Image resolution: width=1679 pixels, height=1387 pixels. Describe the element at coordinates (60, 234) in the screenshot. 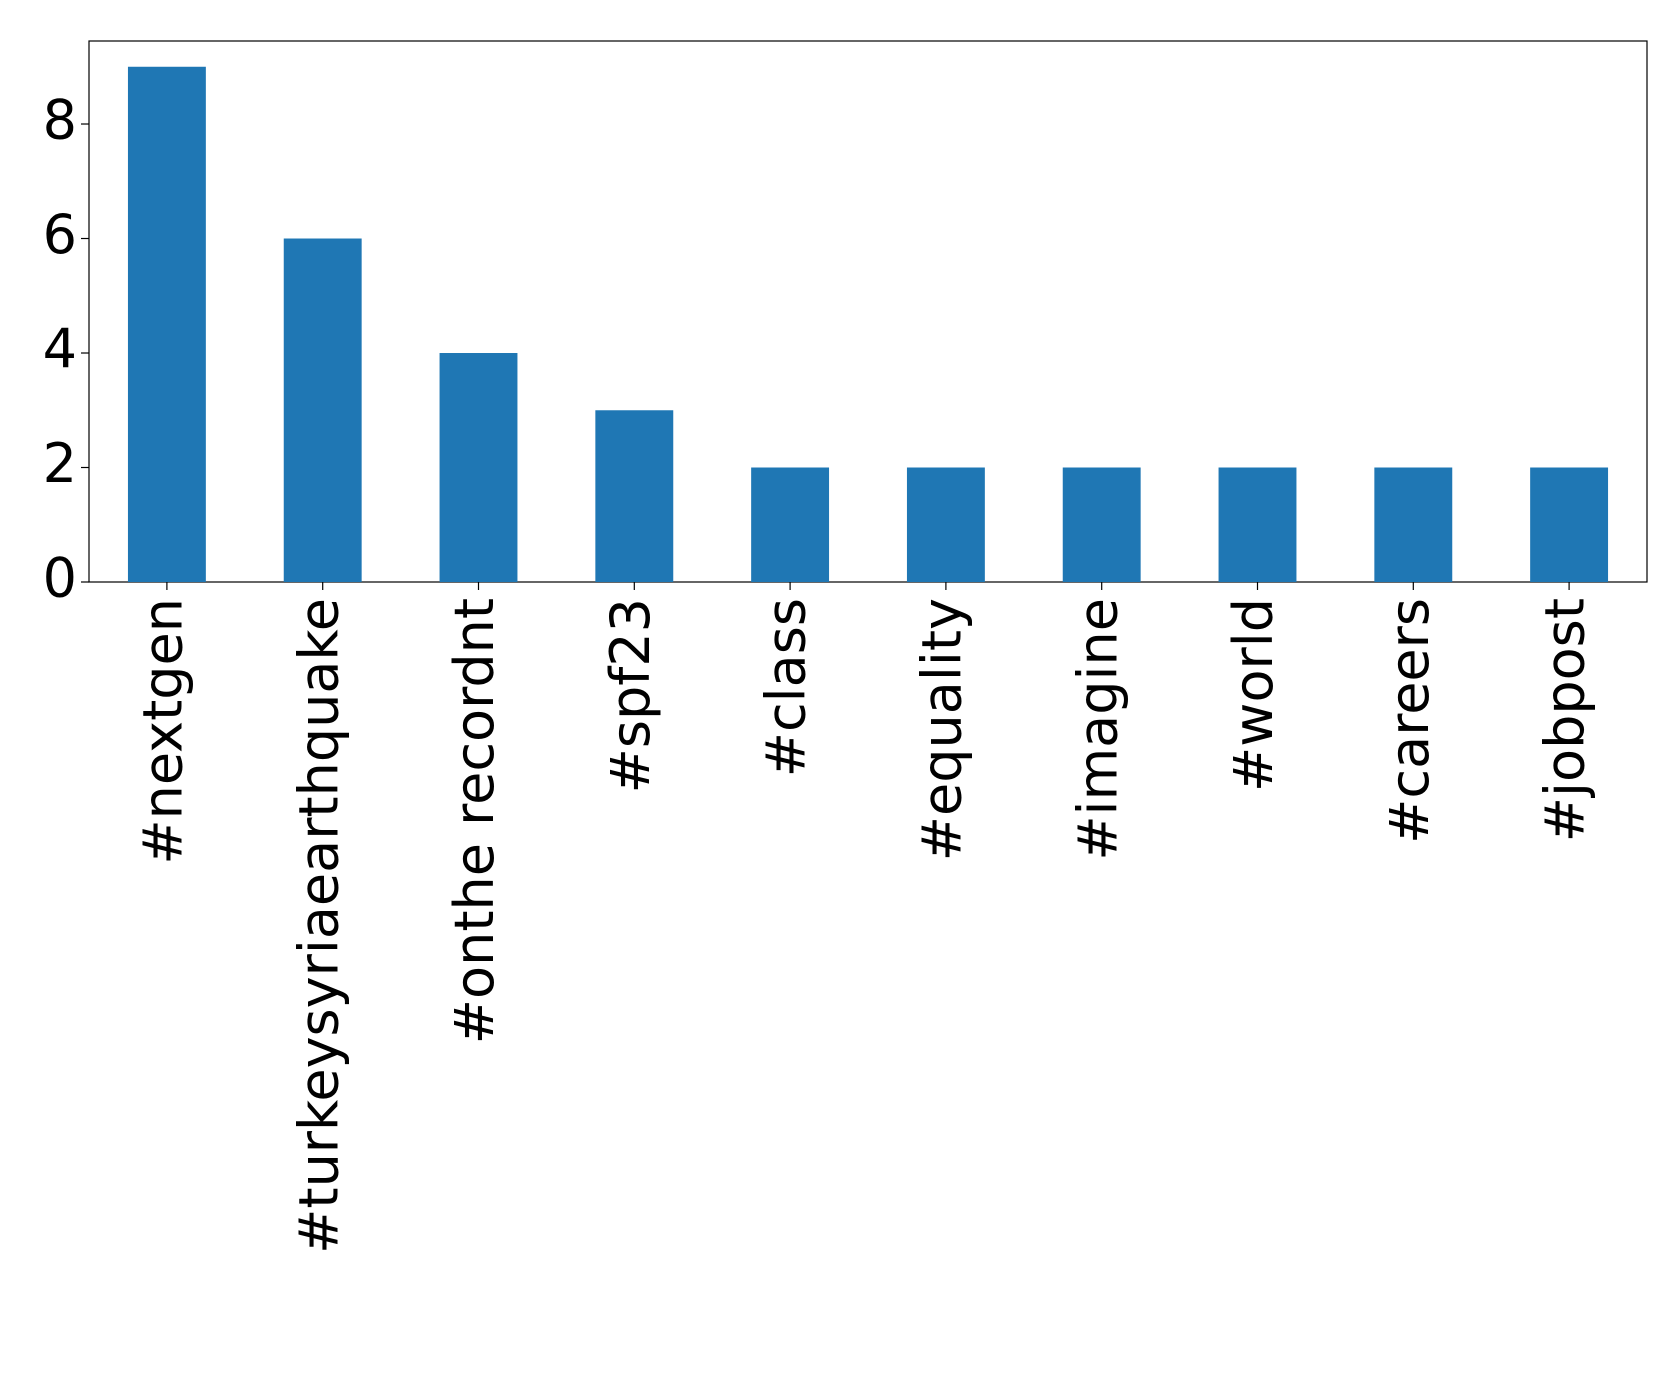

I see `y-tick-label: 6` at that location.